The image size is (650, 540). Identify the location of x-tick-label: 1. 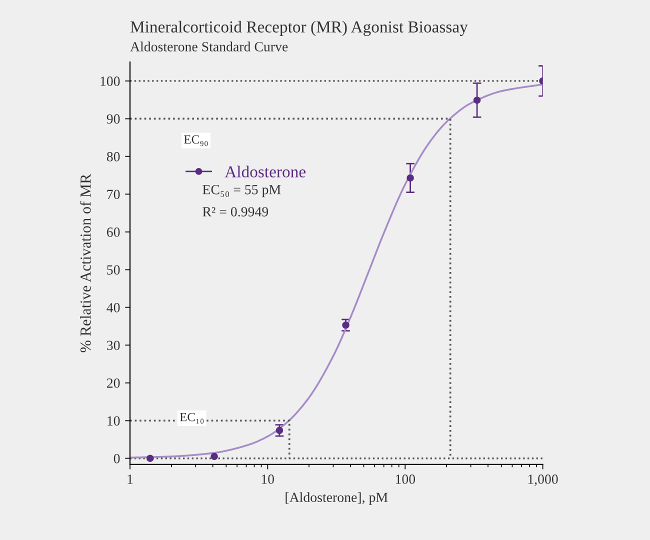
(130, 479).